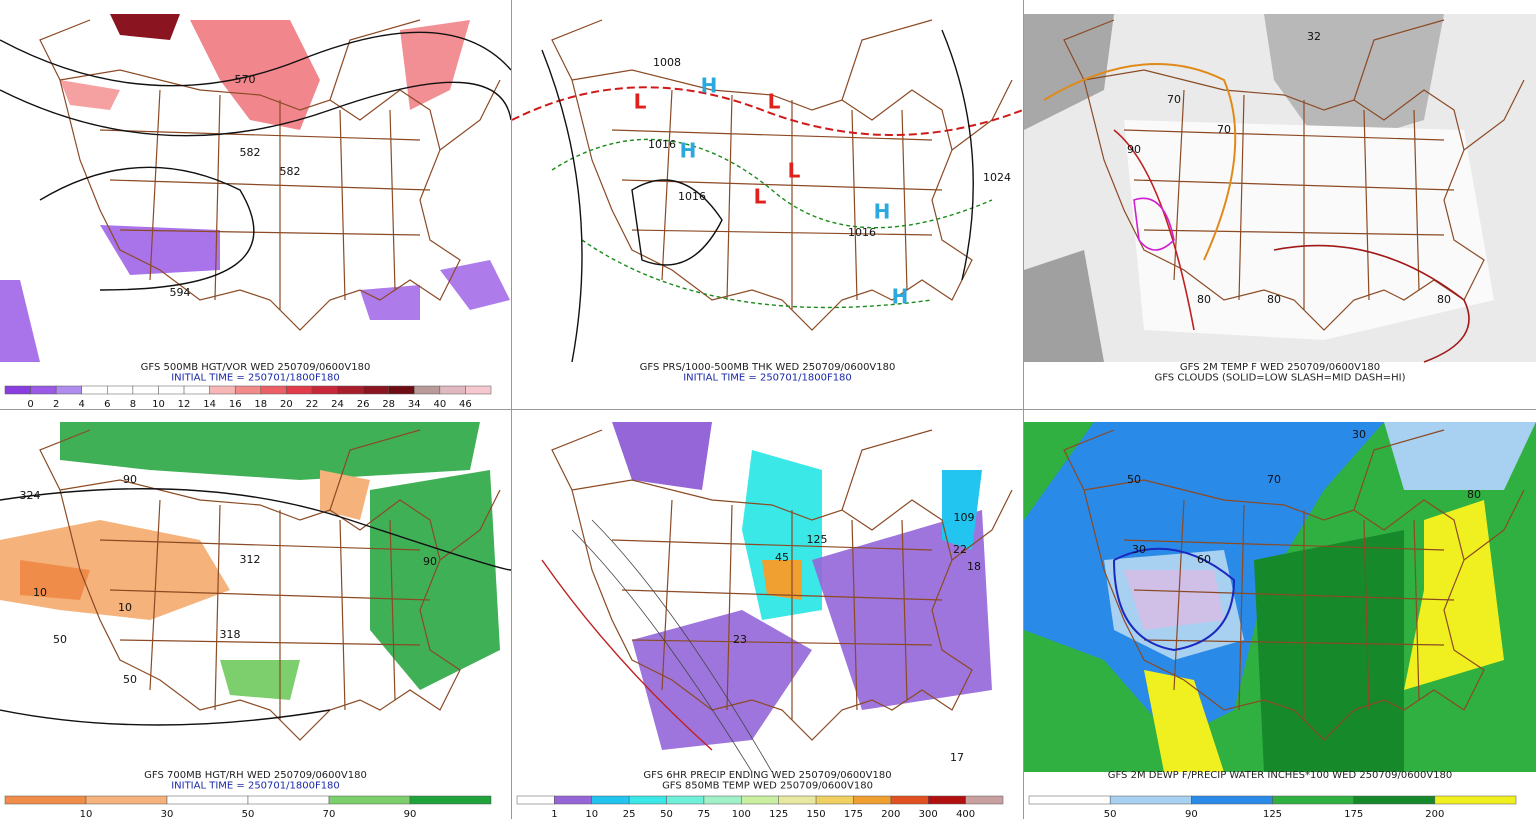 The image size is (1536, 819). Describe the element at coordinates (255, 775) in the screenshot. I see `caption: GFS 700MB HGT/RH WED 250709/0600V180` at that location.